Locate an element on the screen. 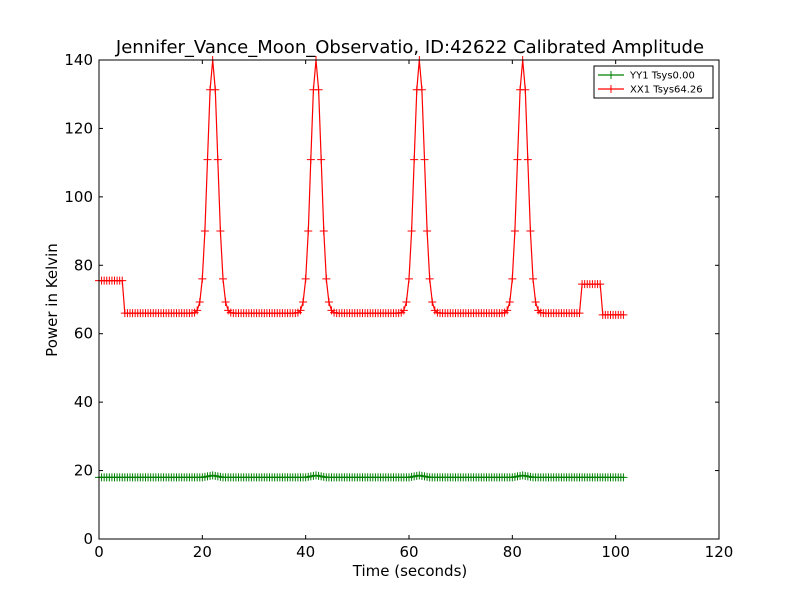  legend-entry-label: XX1 Tsys64.26 is located at coordinates (666, 90).